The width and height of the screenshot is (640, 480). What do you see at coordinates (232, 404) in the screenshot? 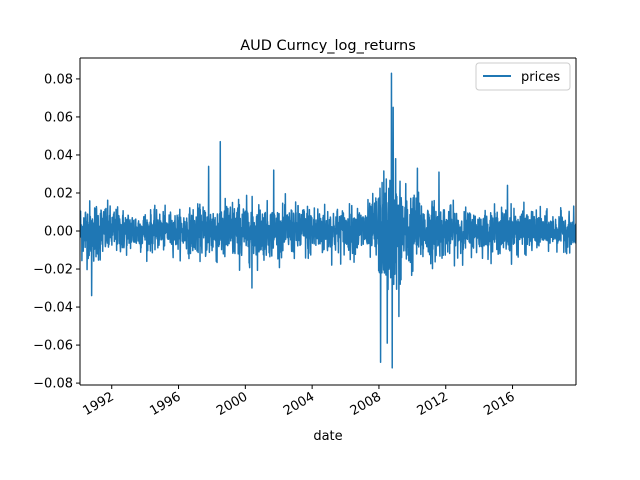
I see `x-tick-label: 2000` at bounding box center [232, 404].